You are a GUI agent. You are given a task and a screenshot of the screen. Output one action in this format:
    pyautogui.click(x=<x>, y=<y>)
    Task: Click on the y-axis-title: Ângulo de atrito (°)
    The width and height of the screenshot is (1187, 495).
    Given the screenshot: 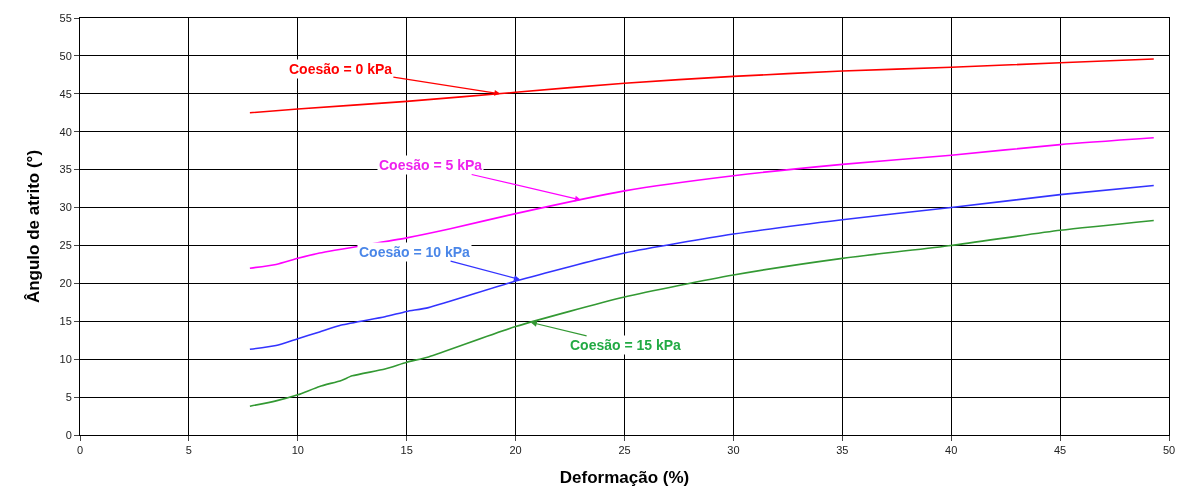 What is the action you would take?
    pyautogui.click(x=34, y=226)
    